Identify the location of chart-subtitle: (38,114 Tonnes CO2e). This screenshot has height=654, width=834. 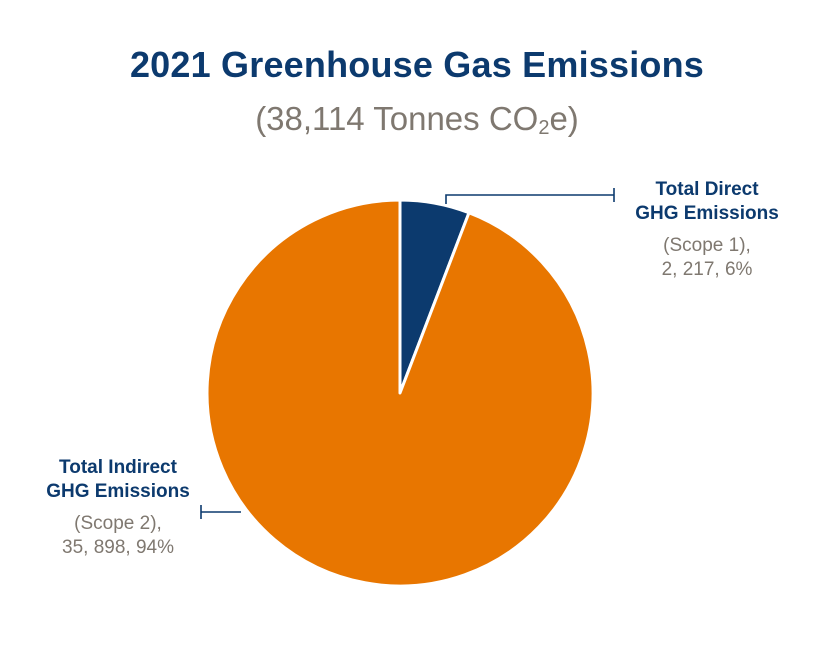
(417, 120).